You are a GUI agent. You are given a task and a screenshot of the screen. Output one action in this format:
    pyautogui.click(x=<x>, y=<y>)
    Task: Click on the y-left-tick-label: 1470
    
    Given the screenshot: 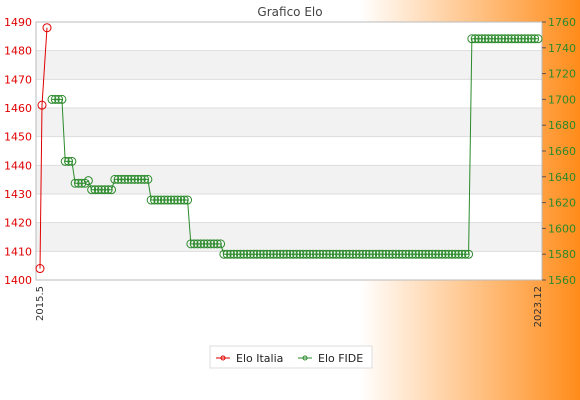 What is the action you would take?
    pyautogui.click(x=18, y=79)
    